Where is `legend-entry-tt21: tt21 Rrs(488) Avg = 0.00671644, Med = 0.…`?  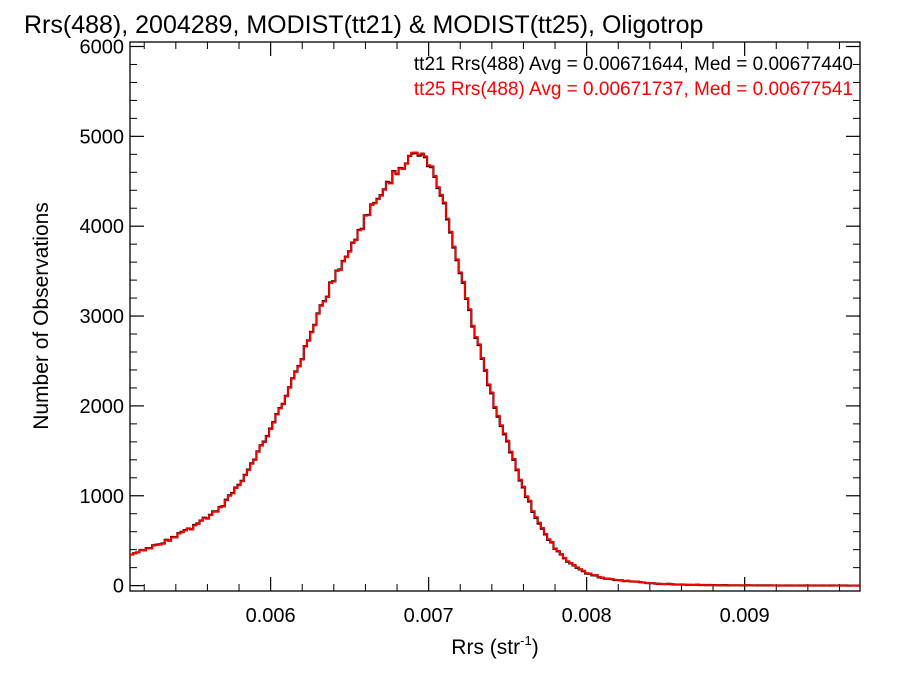
legend-entry-tt21: tt21 Rrs(488) Avg = 0.00671644, Med = 0.… is located at coordinates (633, 64).